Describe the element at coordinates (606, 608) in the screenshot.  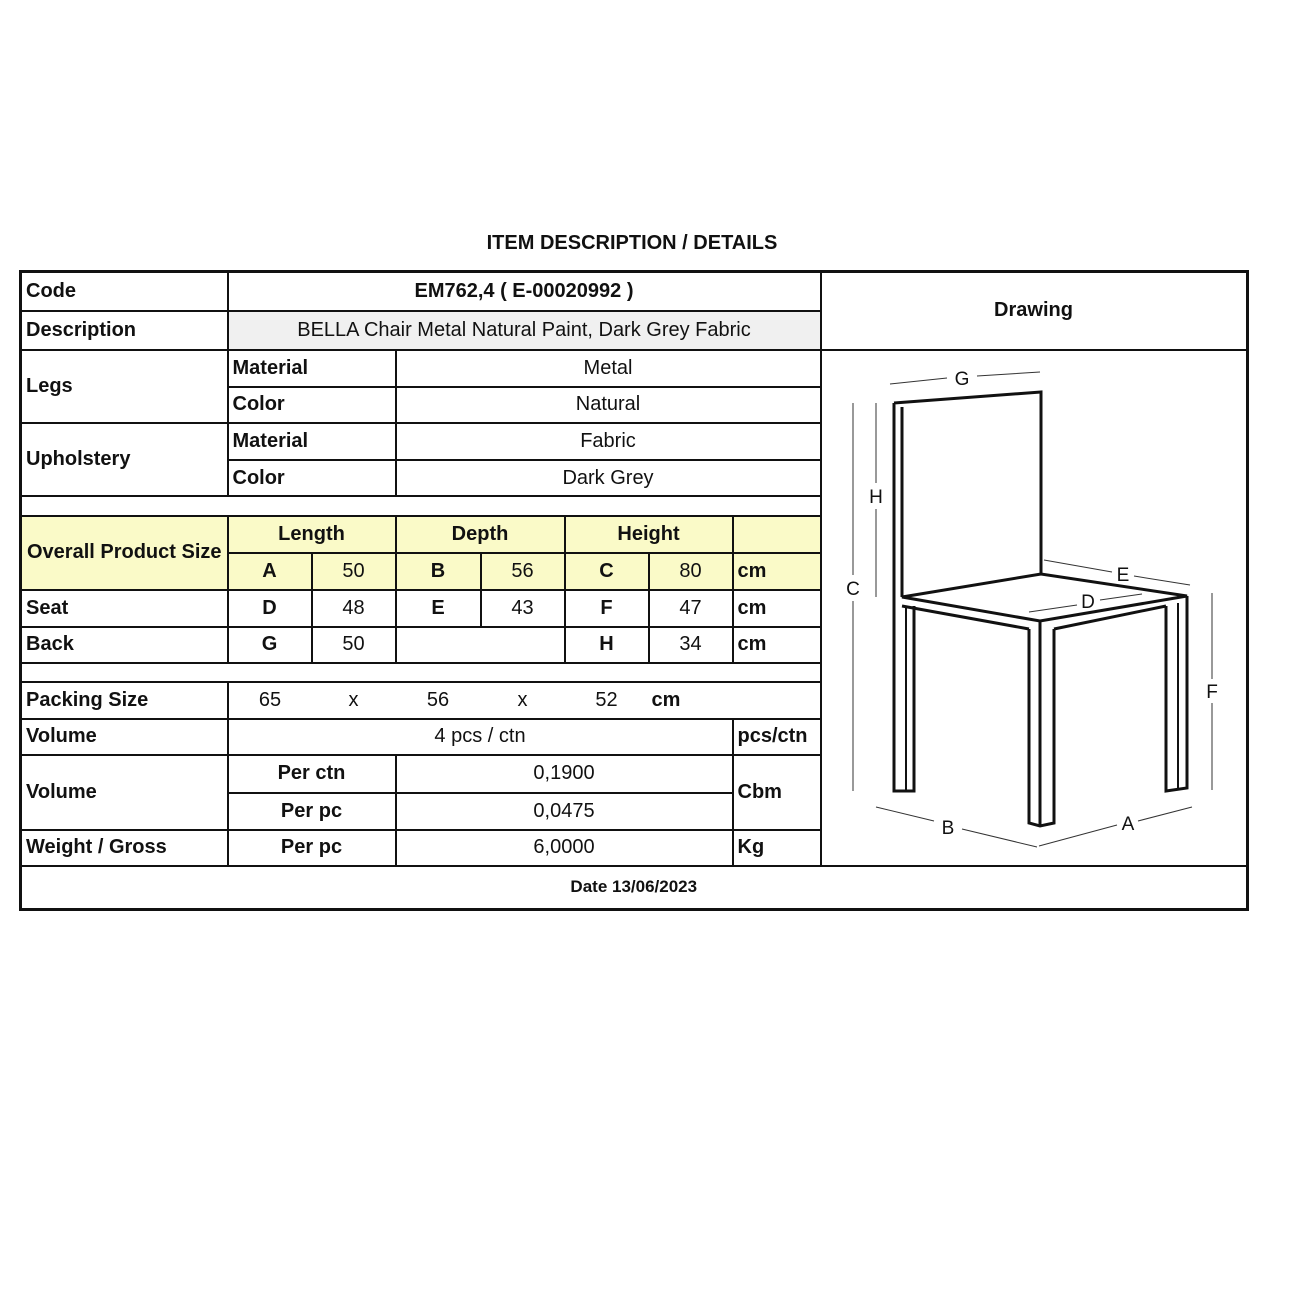
I see `seat-letter: F` at that location.